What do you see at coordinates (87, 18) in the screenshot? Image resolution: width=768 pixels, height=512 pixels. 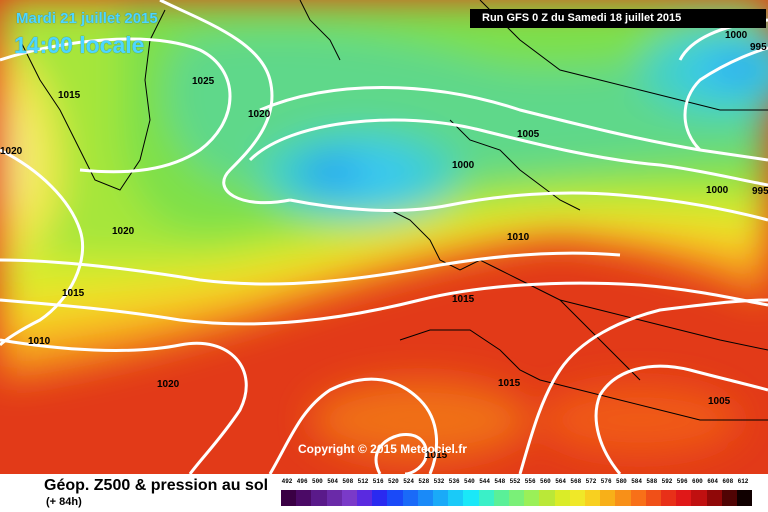 I see `forecast-date: Mardi 21 juillet 2015` at bounding box center [87, 18].